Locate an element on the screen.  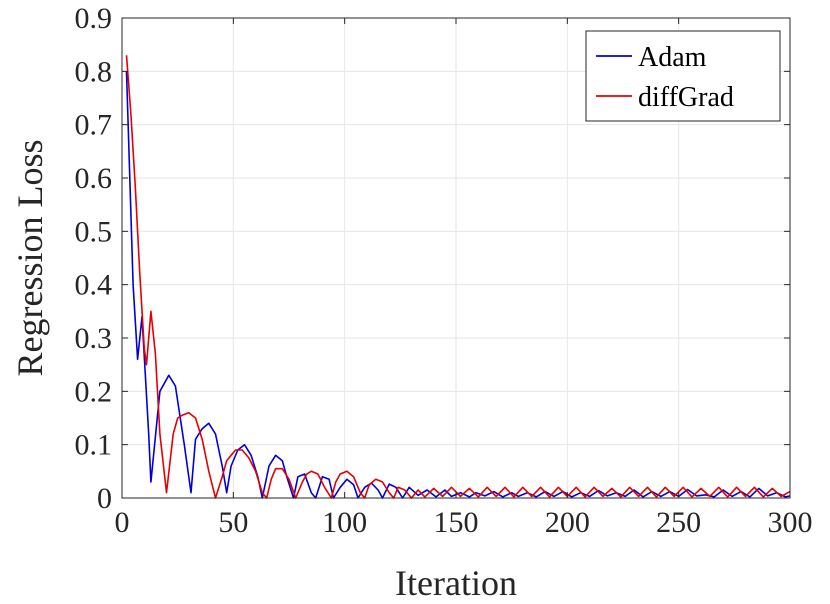
legend: Adam diffGrad is located at coordinates (683, 76).